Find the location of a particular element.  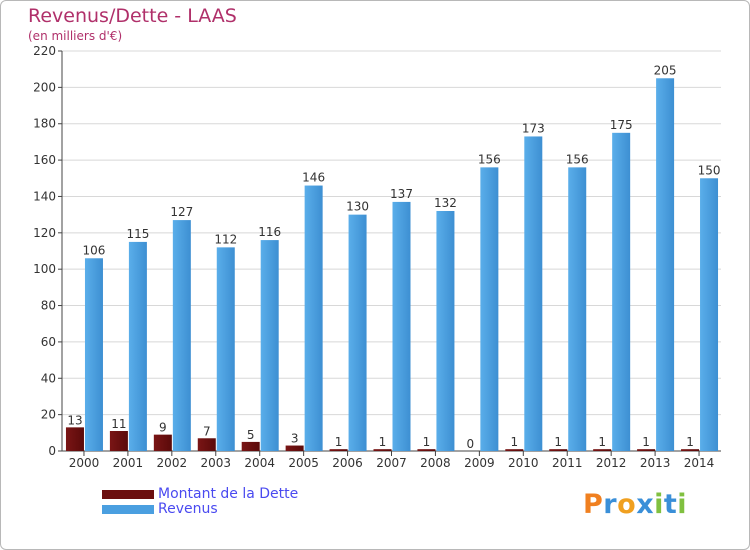

x-tick-label: 2007 is located at coordinates (391, 463).